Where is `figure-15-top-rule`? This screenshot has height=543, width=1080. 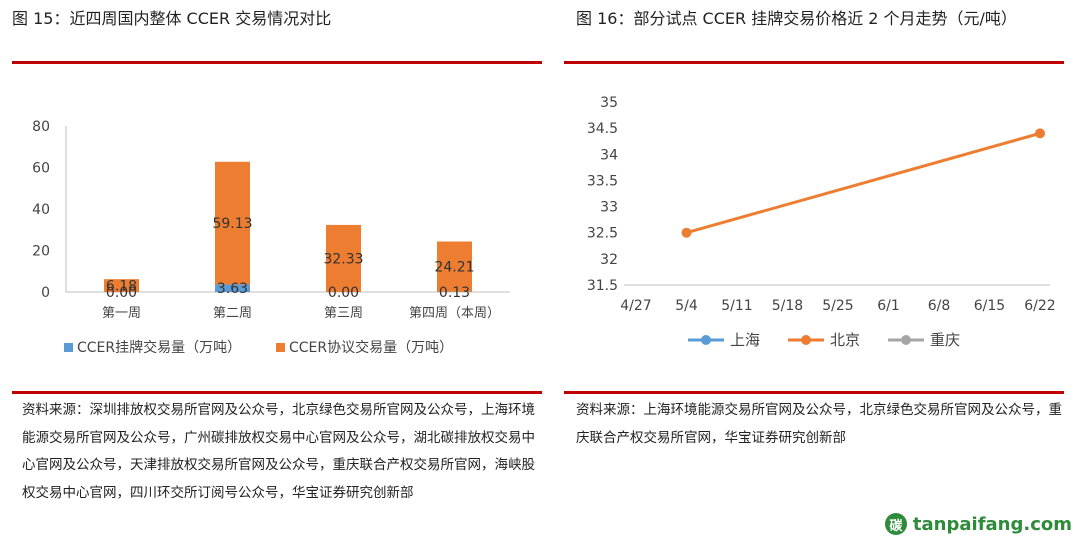 figure-15-top-rule is located at coordinates (277, 62).